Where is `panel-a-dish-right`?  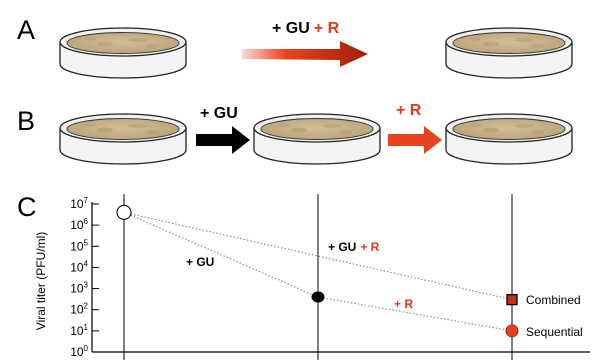 panel-a-dish-right is located at coordinates (509, 53).